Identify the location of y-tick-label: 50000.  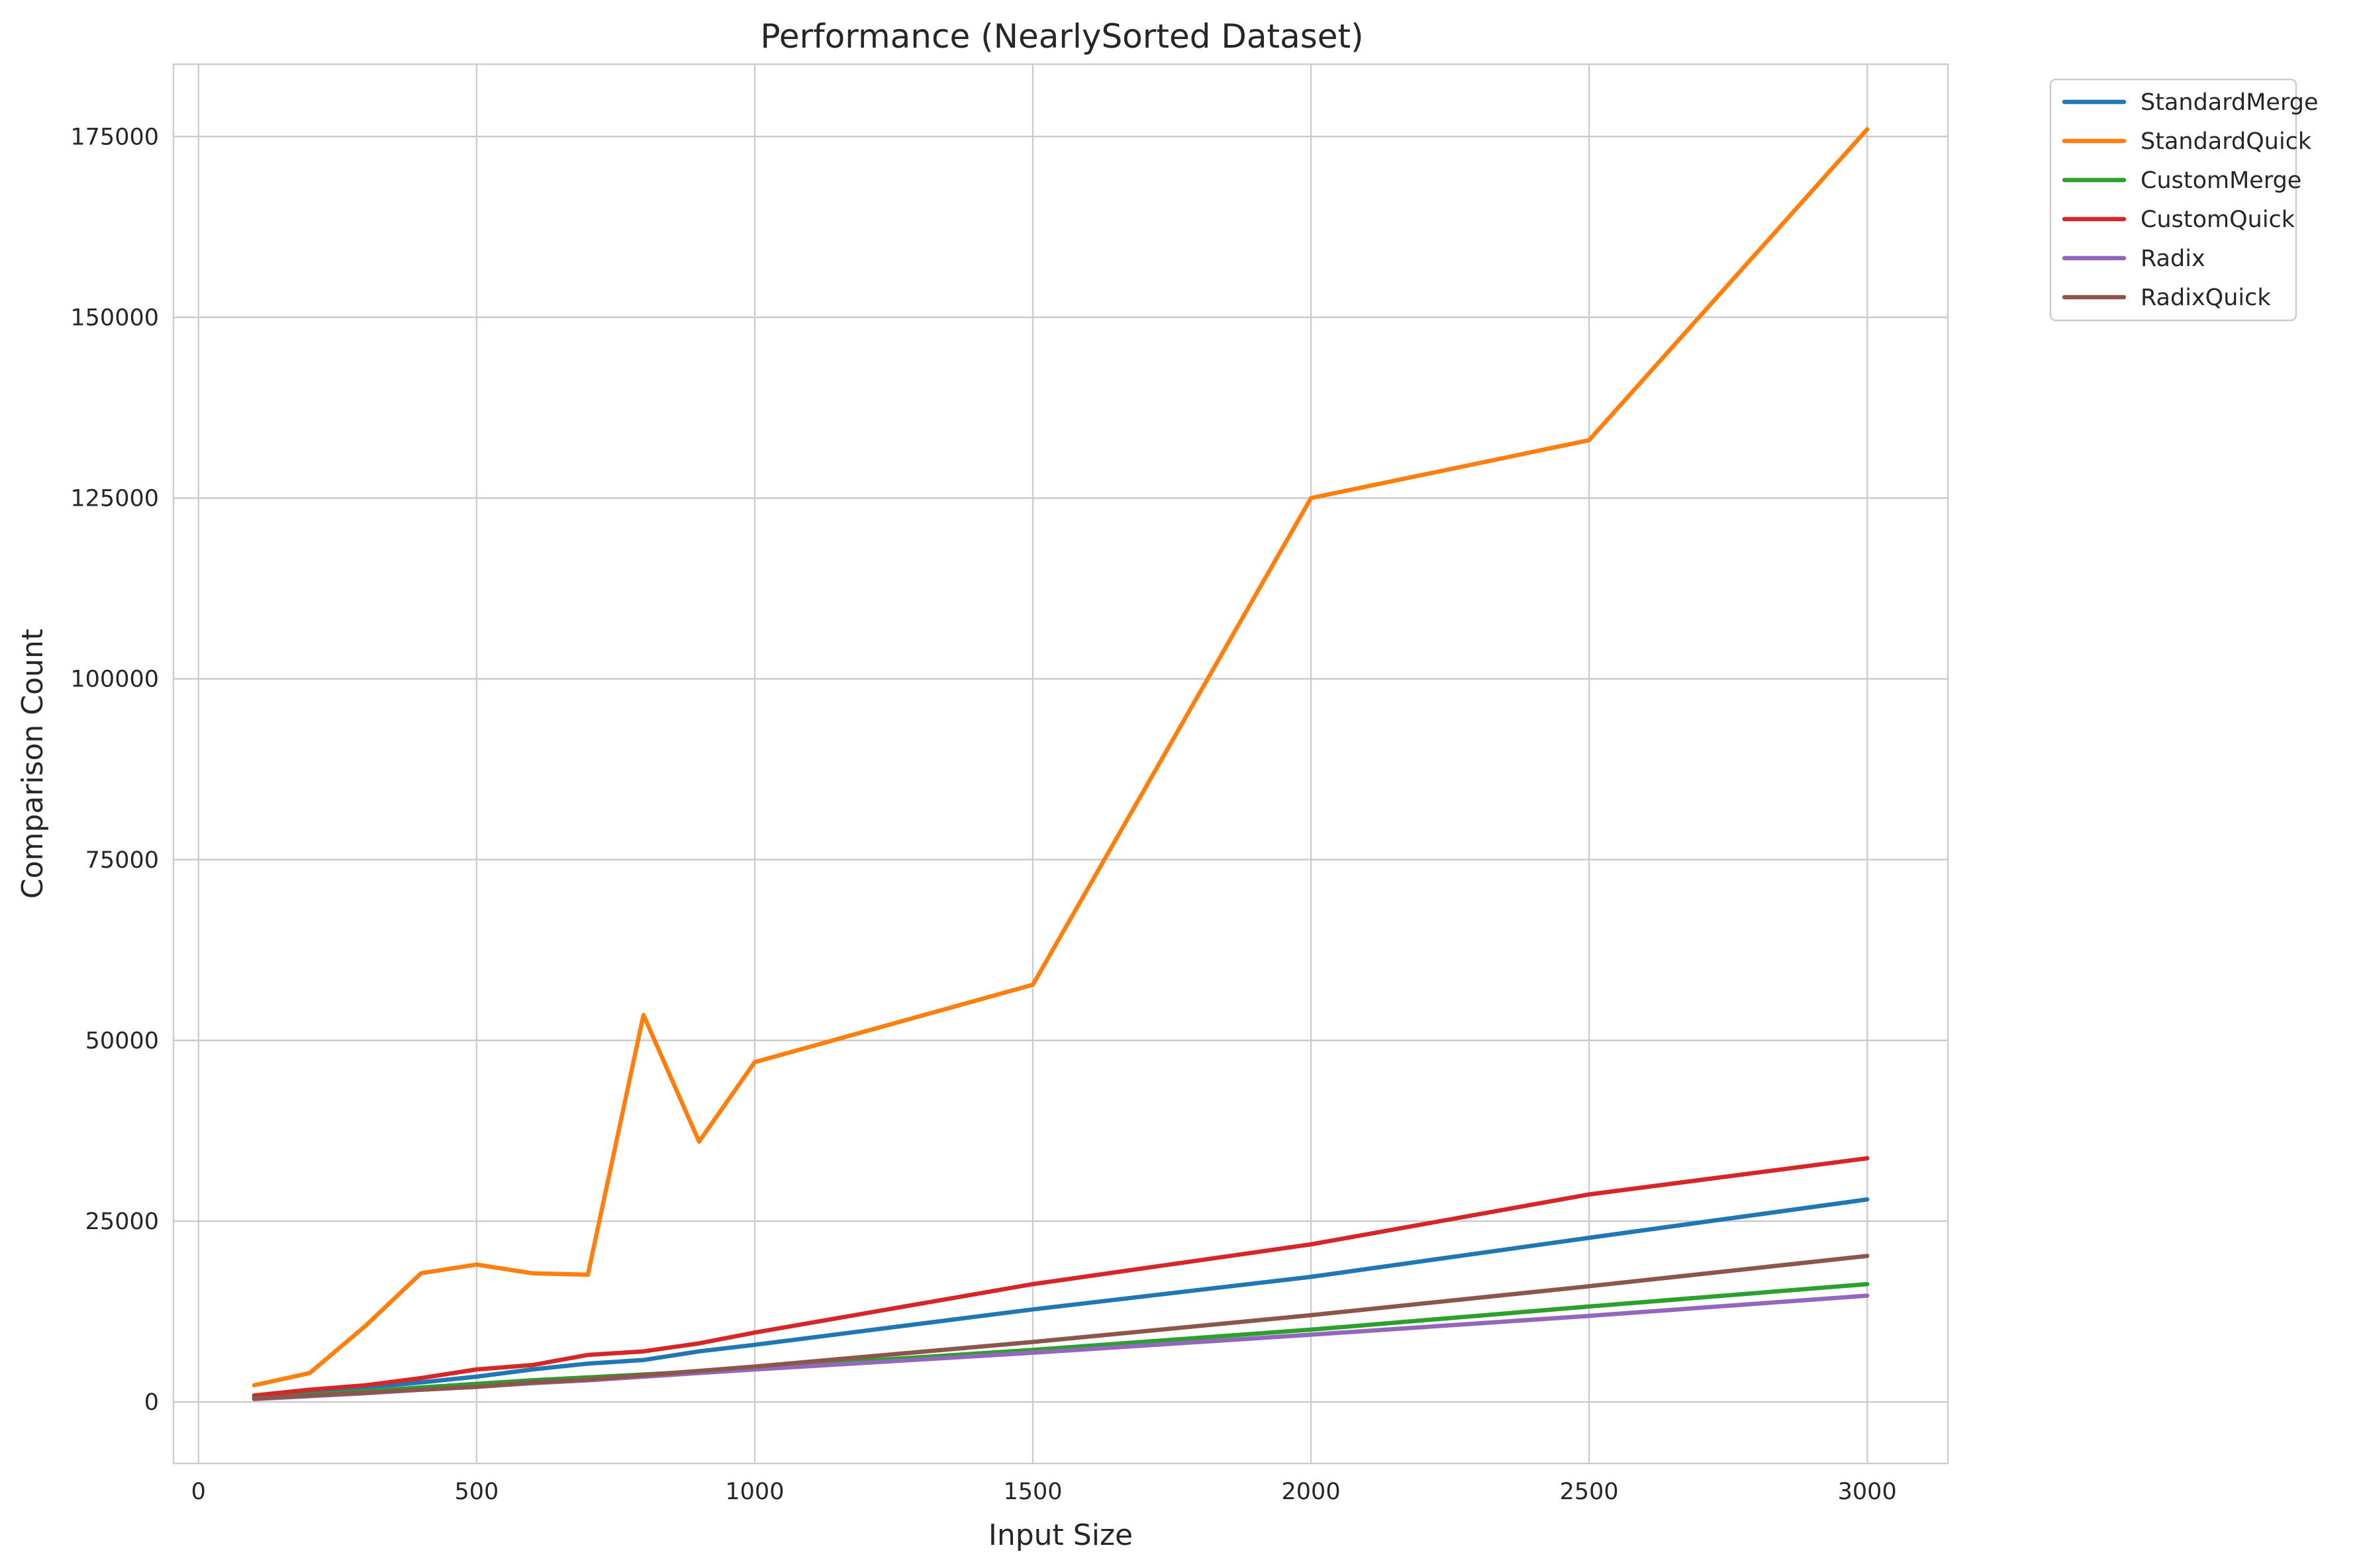
(122, 1041).